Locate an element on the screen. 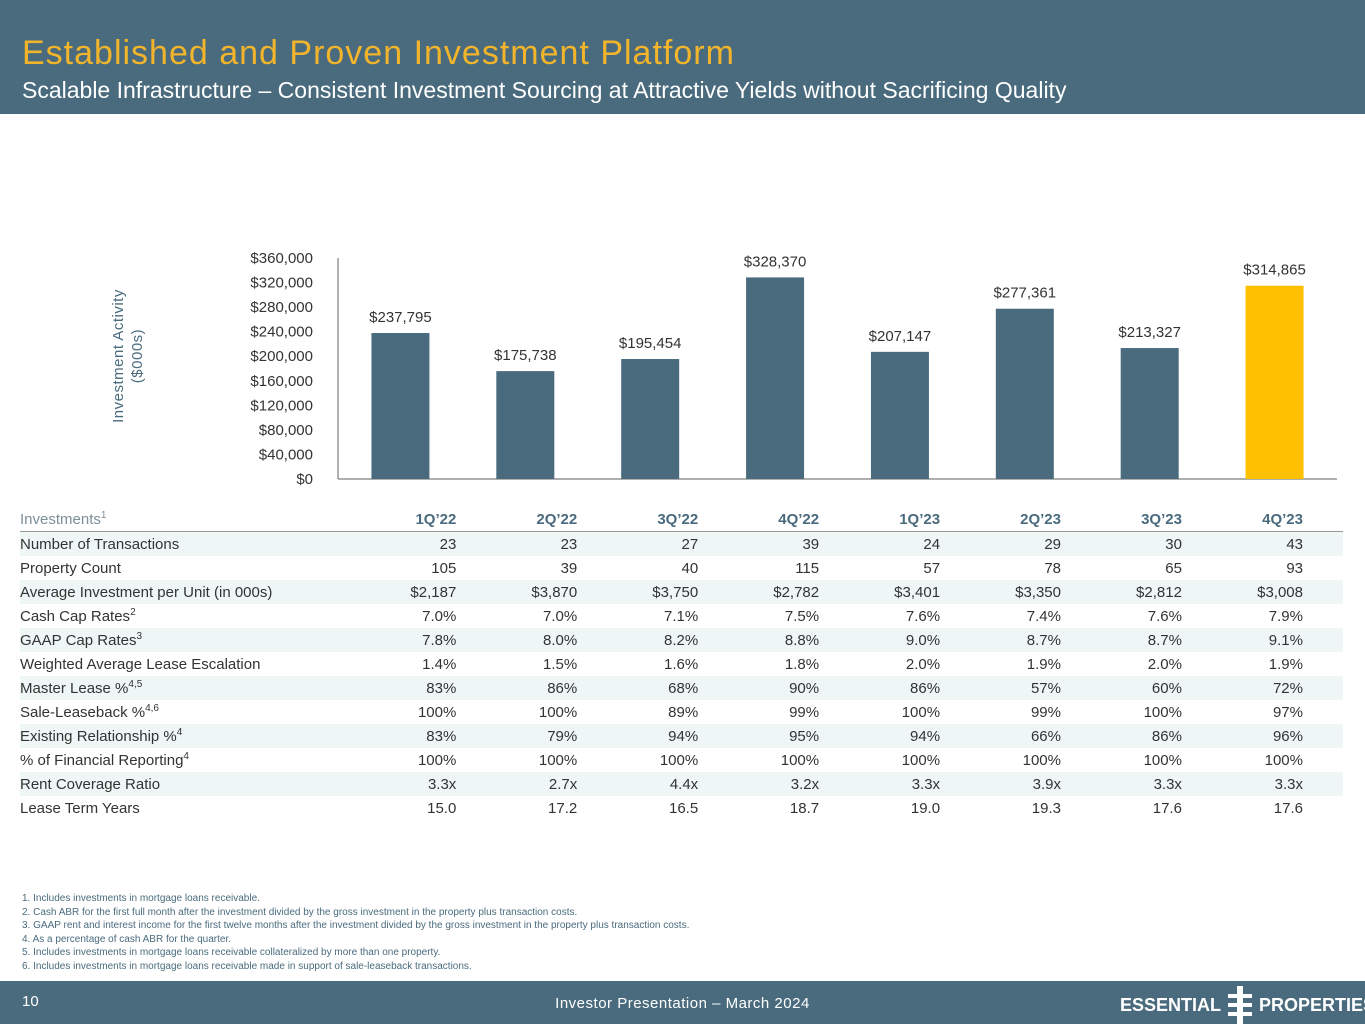 The image size is (1365, 1024). table-cell: 95% is located at coordinates (799, 736).